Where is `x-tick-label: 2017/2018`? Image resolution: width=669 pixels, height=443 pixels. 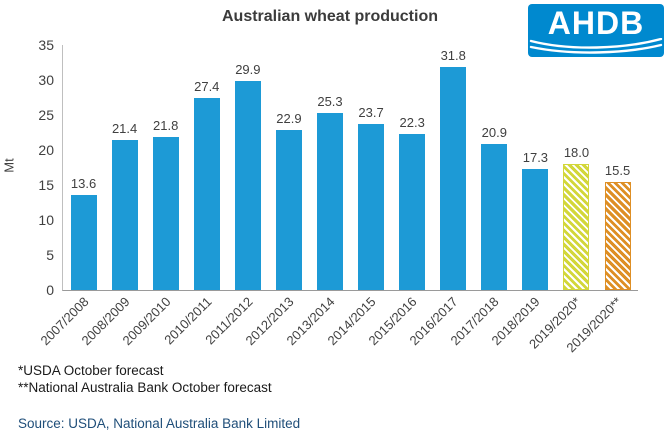
x-tick-label: 2017/2018 is located at coordinates (474, 321).